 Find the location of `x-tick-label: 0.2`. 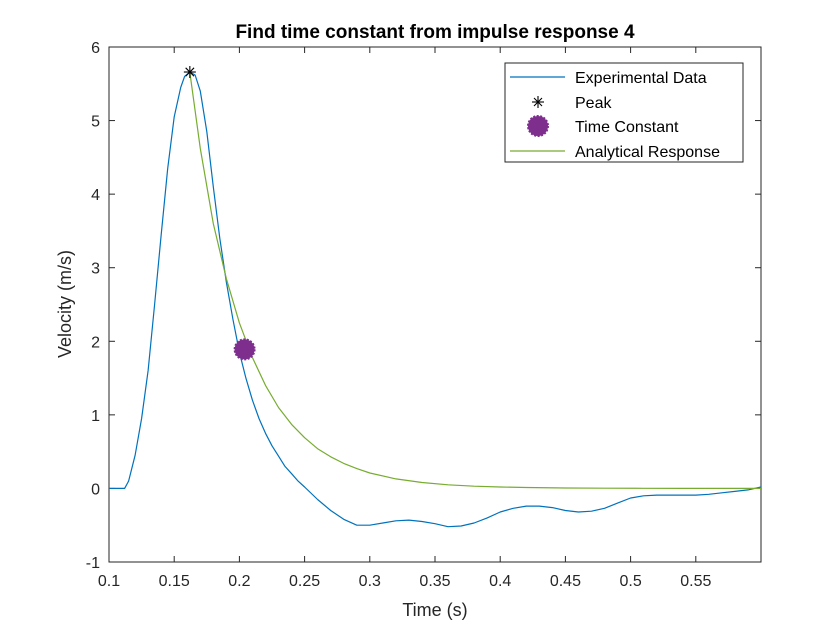

x-tick-label: 0.2 is located at coordinates (239, 581).